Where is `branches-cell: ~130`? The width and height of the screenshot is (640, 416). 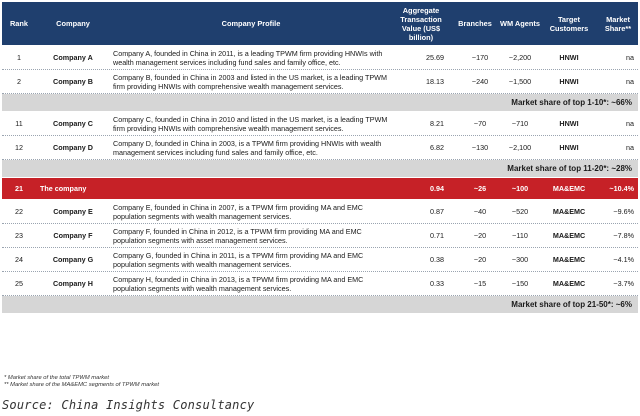
branches-cell: ~130 is located at coordinates (480, 147).